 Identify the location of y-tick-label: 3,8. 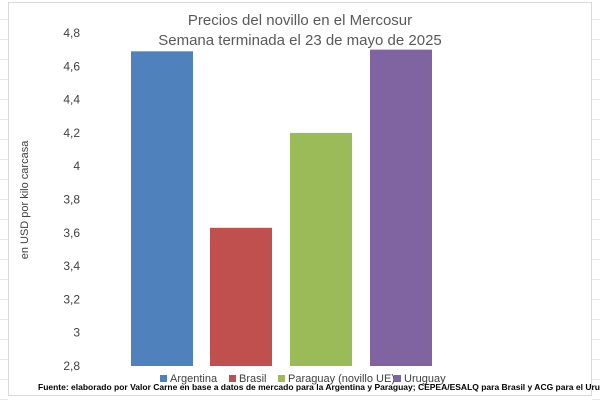
(71, 200).